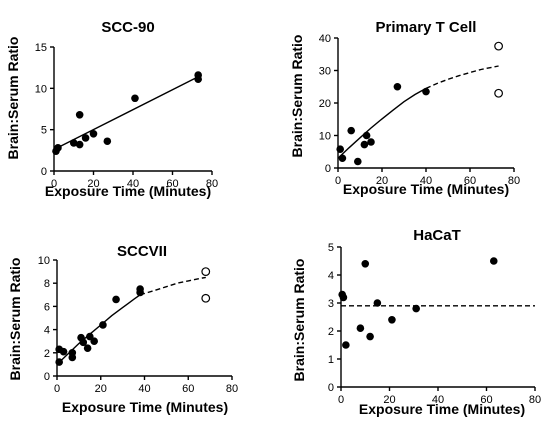 The height and width of the screenshot is (426, 550). I want to click on y-tick-label: 20, so click(325, 104).